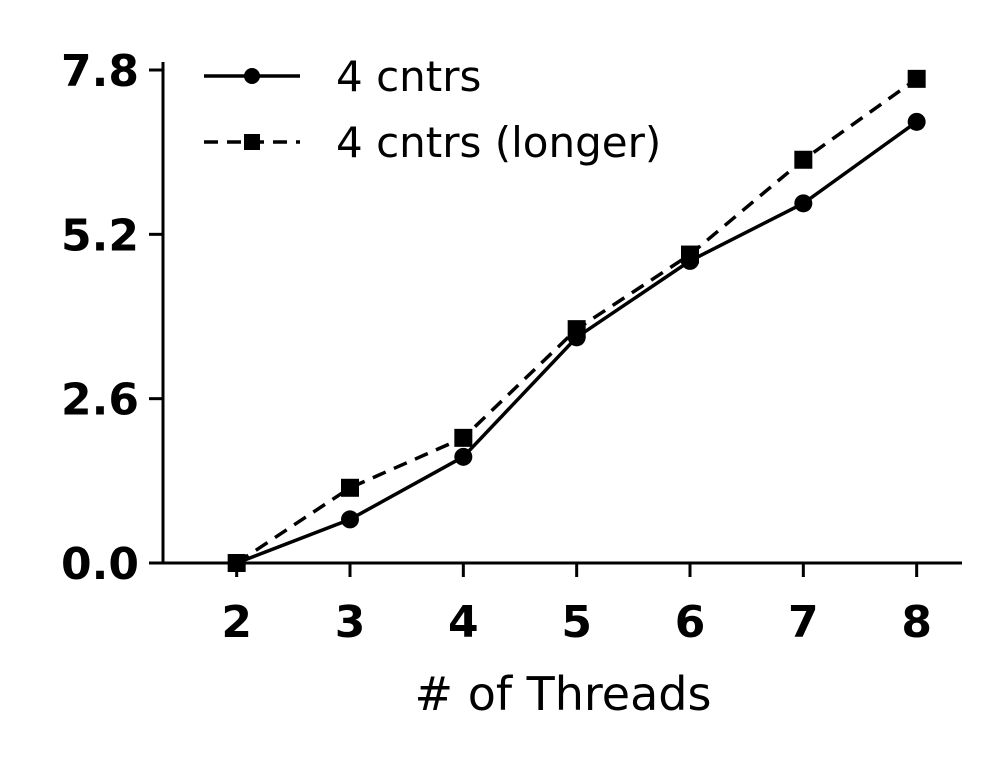 The image size is (998, 761). I want to click on x-tick-label: 4, so click(463, 622).